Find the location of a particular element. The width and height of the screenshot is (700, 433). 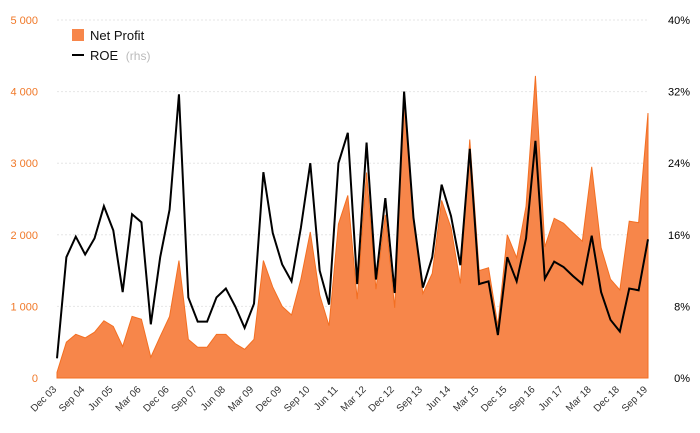

left-axis-tick-label: 1 000 is located at coordinates (24, 307).